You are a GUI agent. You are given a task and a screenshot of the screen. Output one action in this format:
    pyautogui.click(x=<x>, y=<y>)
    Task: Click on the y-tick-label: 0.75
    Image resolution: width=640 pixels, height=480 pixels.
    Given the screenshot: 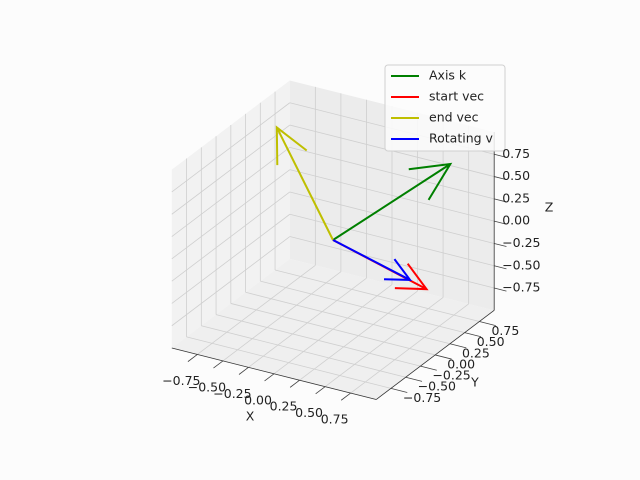 What is the action you would take?
    pyautogui.click(x=505, y=330)
    